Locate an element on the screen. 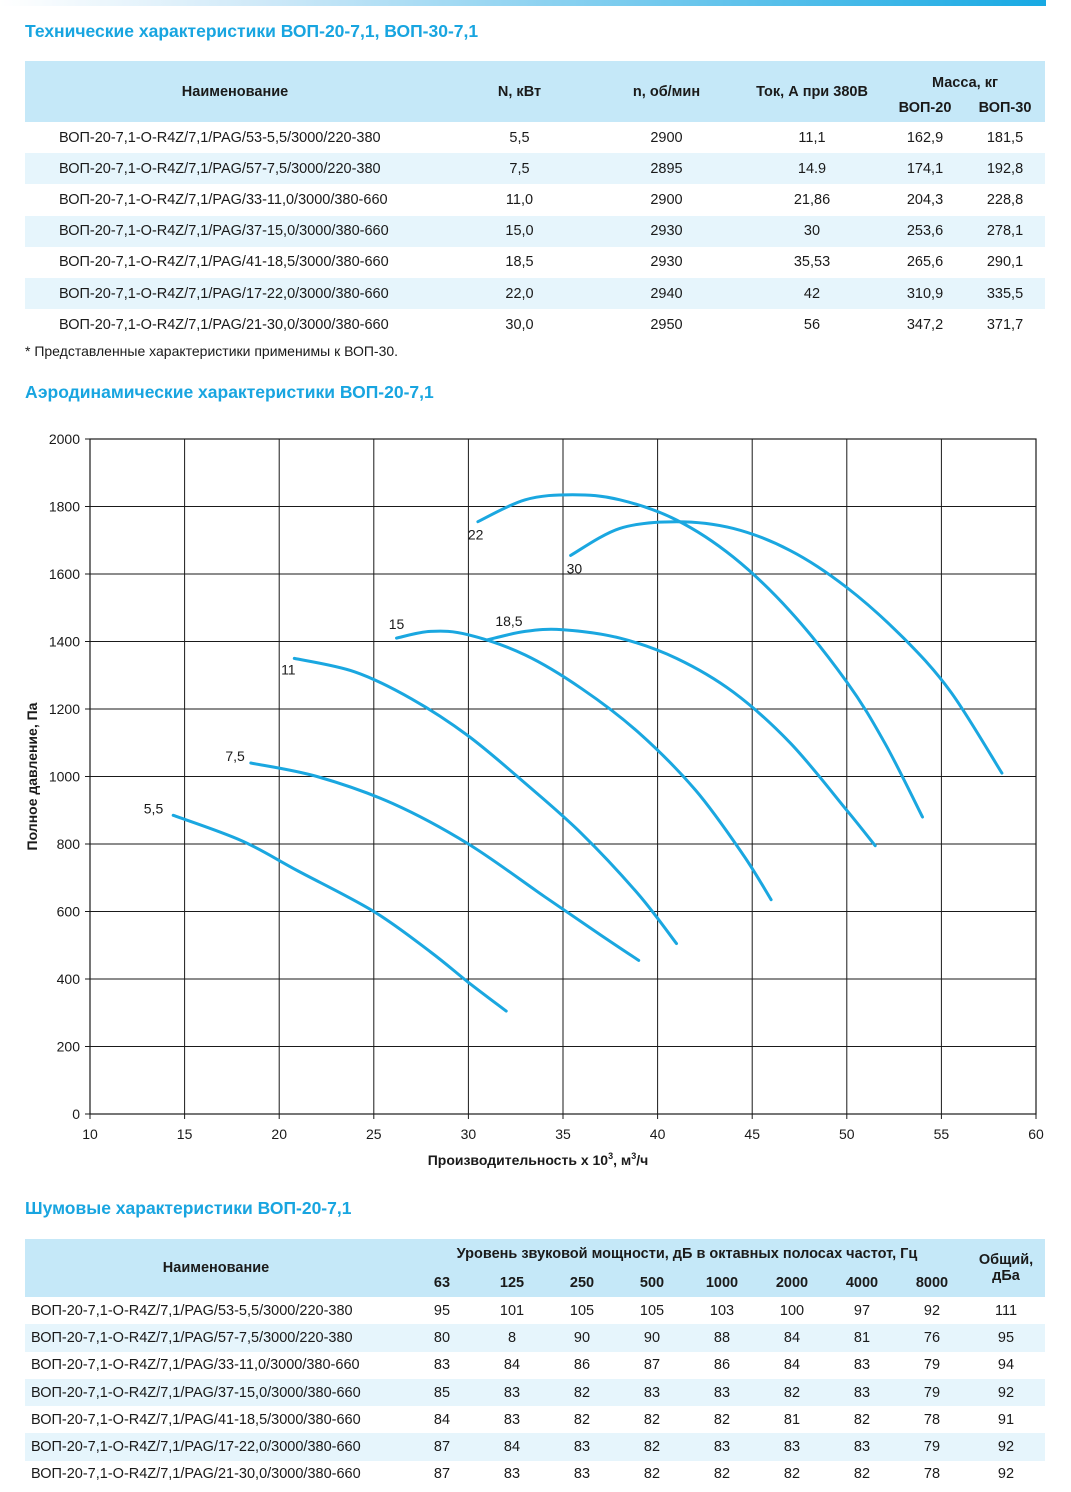  cell-mass30: 192,8 is located at coordinates (1005, 169).